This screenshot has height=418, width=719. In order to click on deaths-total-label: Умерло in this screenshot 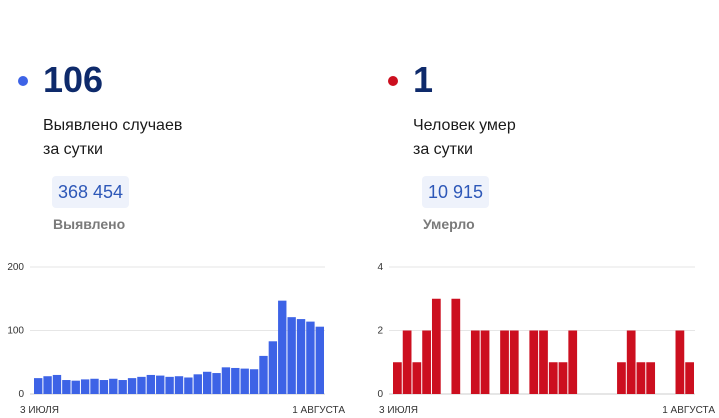, I will do `click(449, 224)`.